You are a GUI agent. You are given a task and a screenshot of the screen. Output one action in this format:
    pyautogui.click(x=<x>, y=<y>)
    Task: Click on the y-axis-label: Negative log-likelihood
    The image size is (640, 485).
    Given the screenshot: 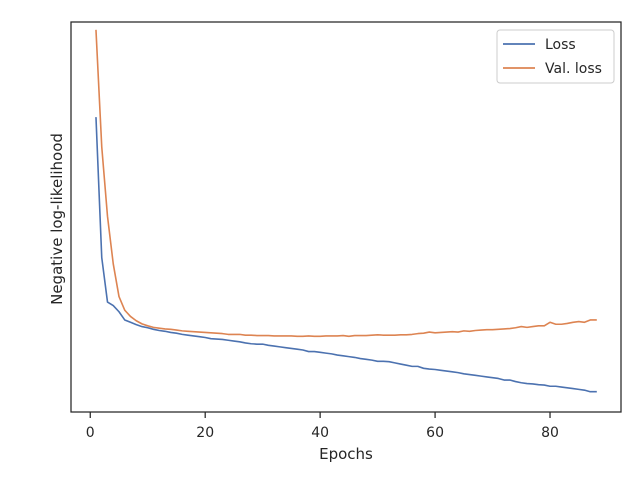 What is the action you would take?
    pyautogui.click(x=57, y=219)
    